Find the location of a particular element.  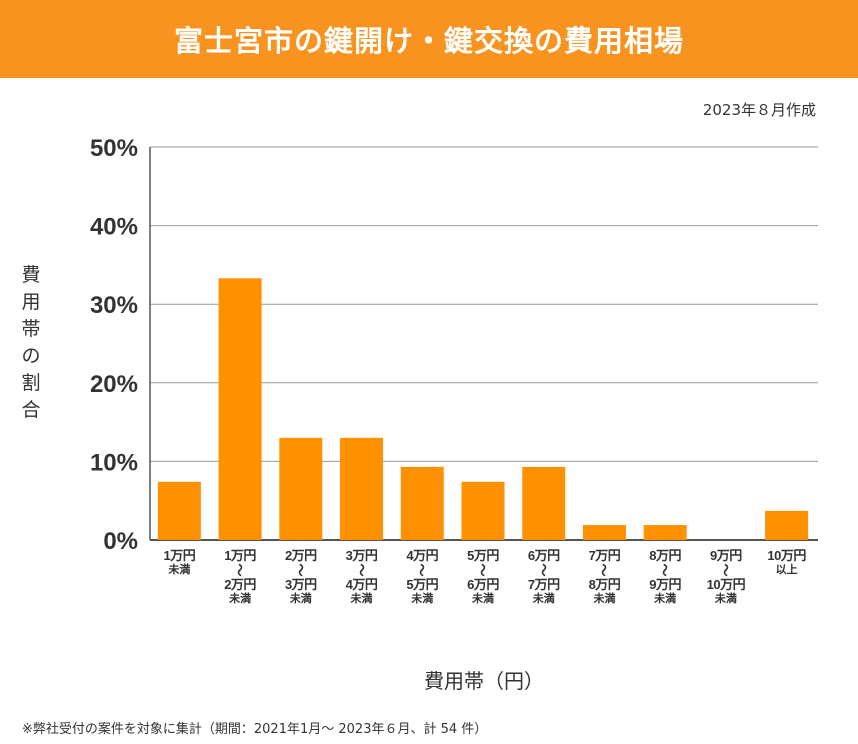

x-tick-label: 1万円〜 2万円 未満 is located at coordinates (240, 577).